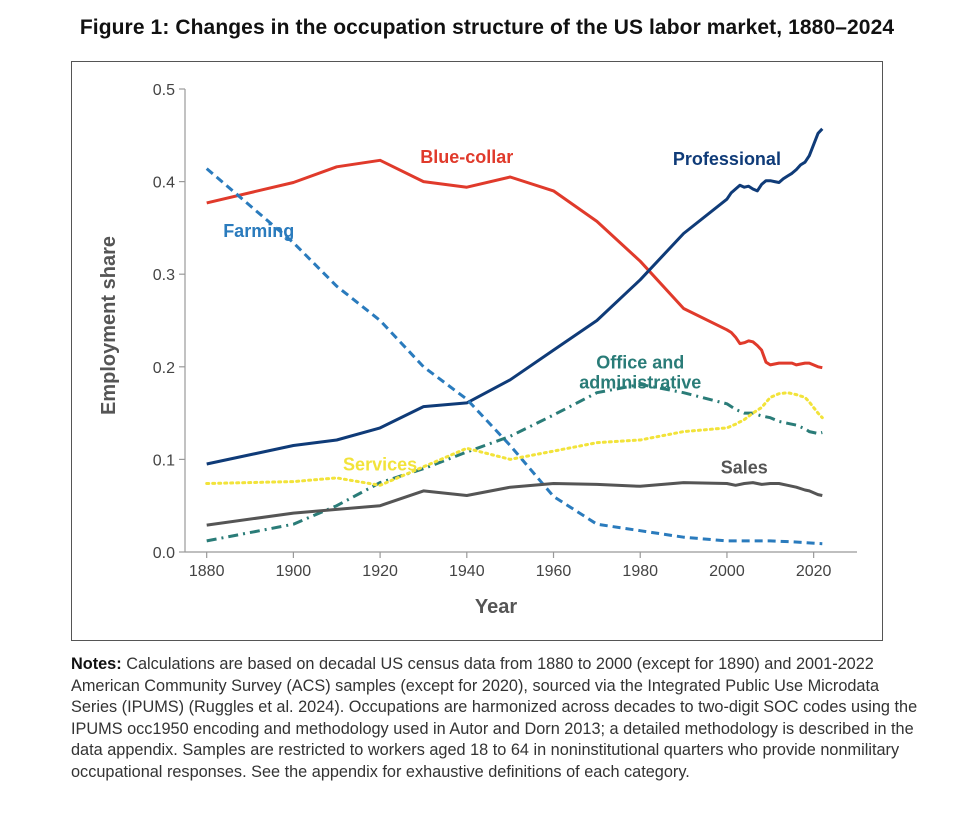 The width and height of the screenshot is (974, 826). What do you see at coordinates (380, 571) in the screenshot?
I see `x-tick-label: 1920` at bounding box center [380, 571].